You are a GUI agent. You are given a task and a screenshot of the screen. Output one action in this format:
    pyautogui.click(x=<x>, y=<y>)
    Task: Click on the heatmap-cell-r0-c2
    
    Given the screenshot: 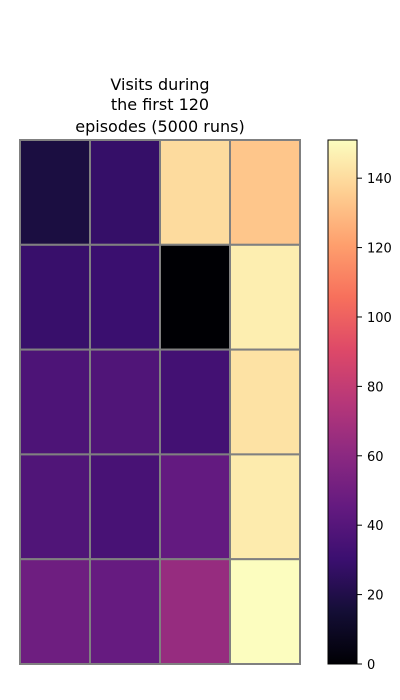 What is the action you would take?
    pyautogui.click(x=195, y=192)
    